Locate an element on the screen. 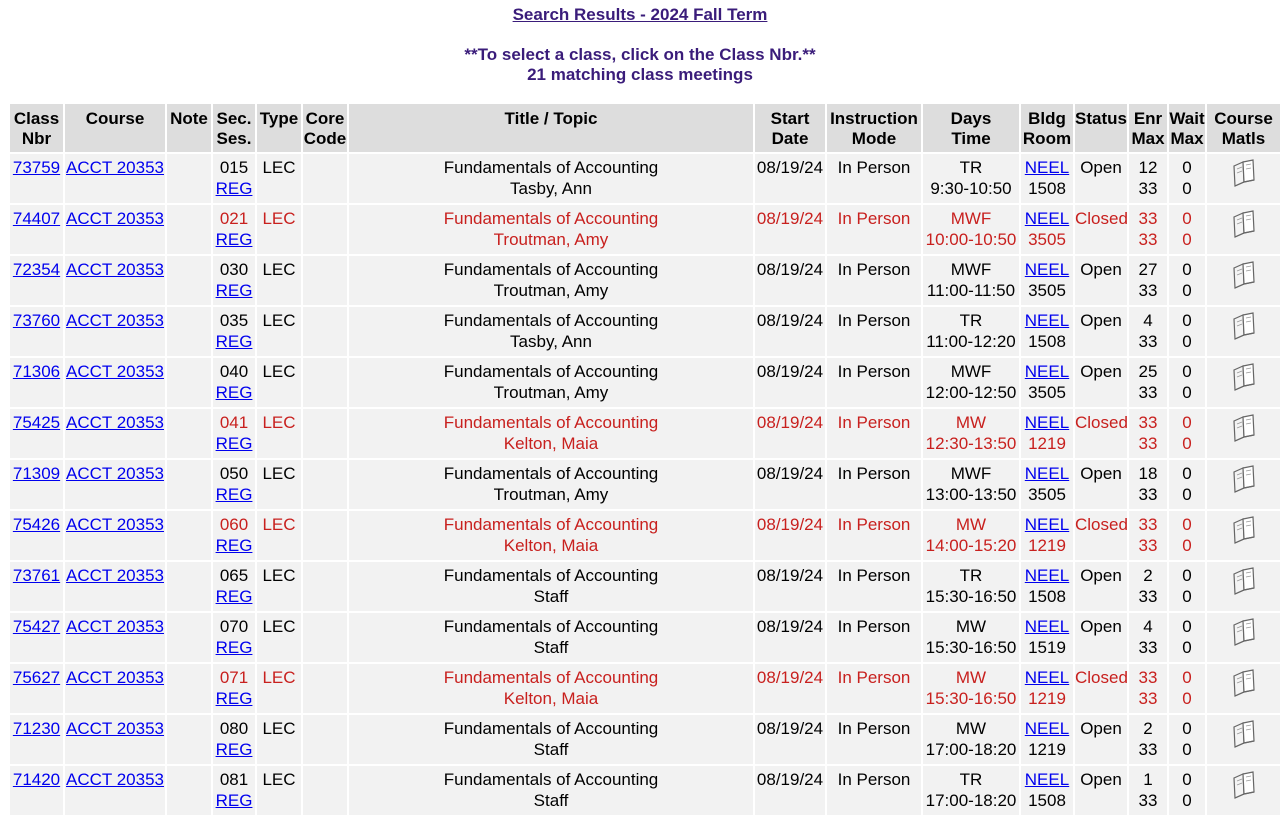 This screenshot has height=815, width=1280. class-nbr-link: 75427 is located at coordinates (36, 626).